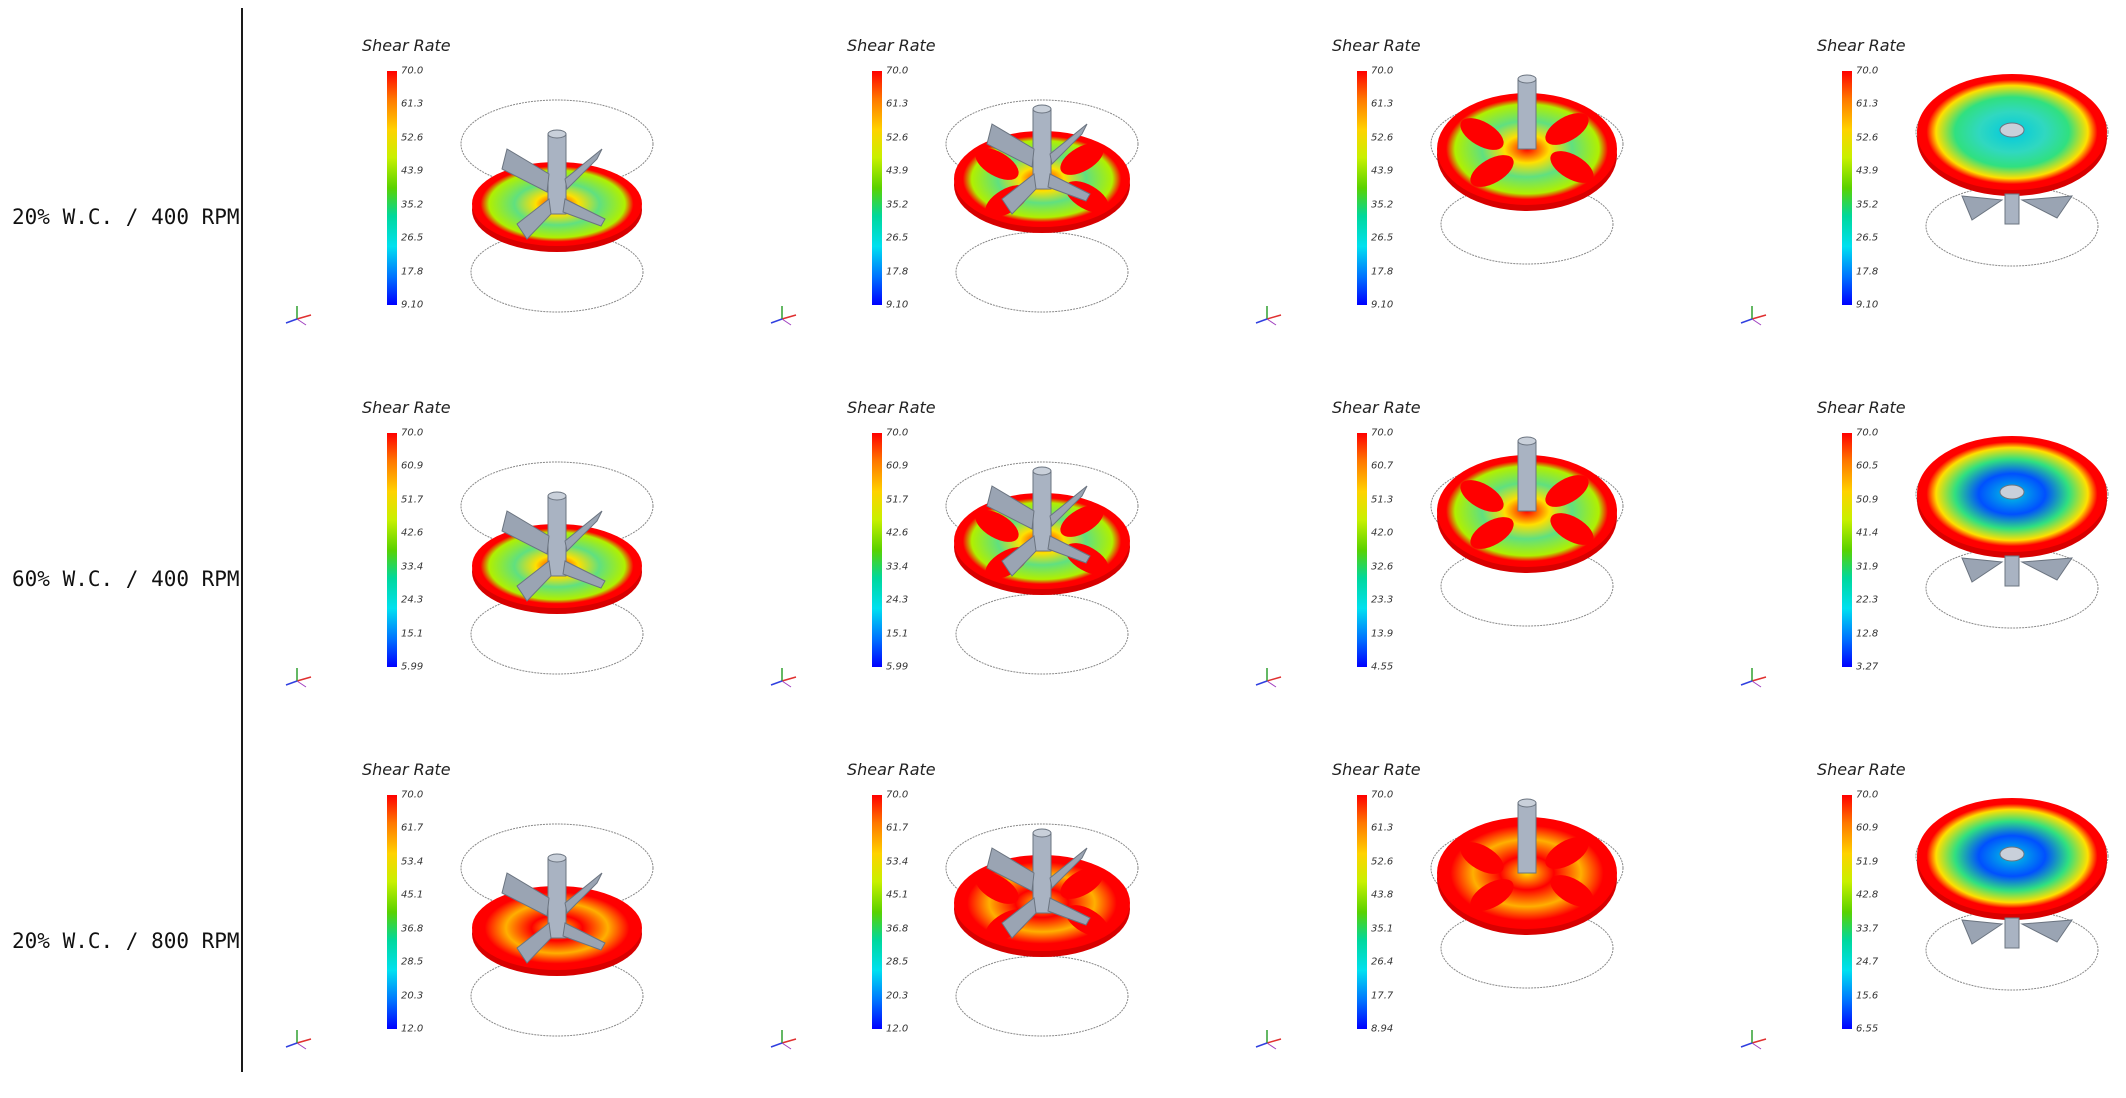  What do you see at coordinates (1382, 996) in the screenshot?
I see `colorbar-tick-label: 17.7` at bounding box center [1382, 996].